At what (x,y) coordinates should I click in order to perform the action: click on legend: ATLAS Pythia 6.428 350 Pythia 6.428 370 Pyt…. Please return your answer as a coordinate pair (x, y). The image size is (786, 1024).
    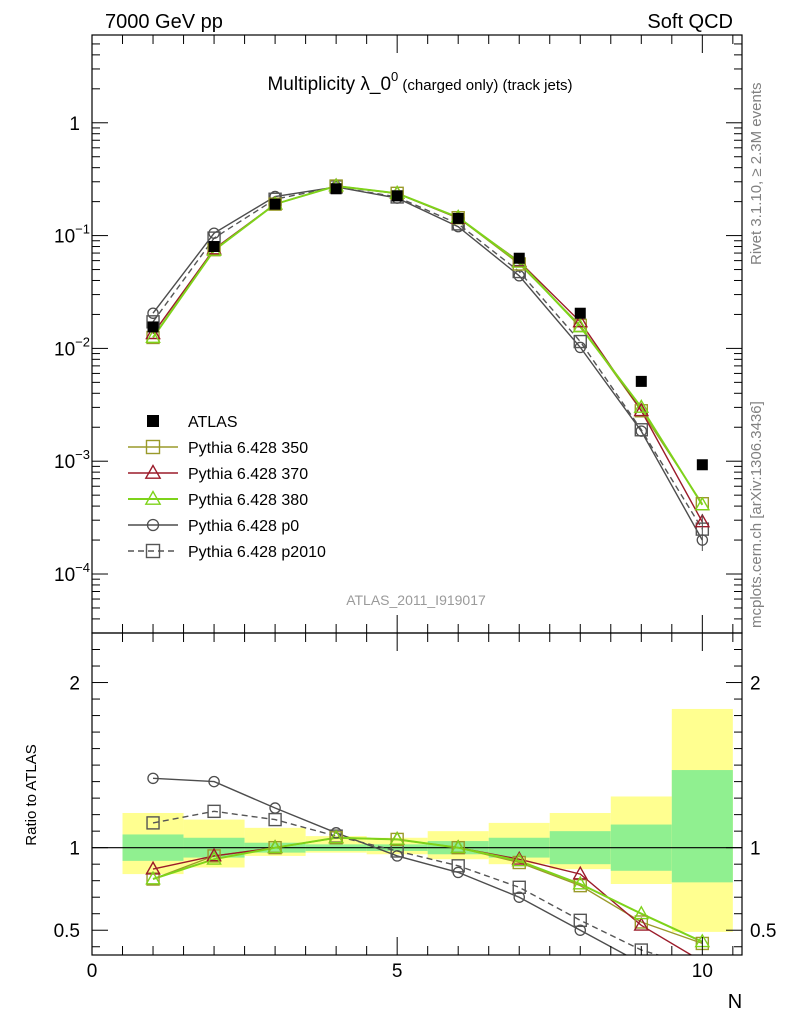
    Looking at the image, I should click on (227, 487).